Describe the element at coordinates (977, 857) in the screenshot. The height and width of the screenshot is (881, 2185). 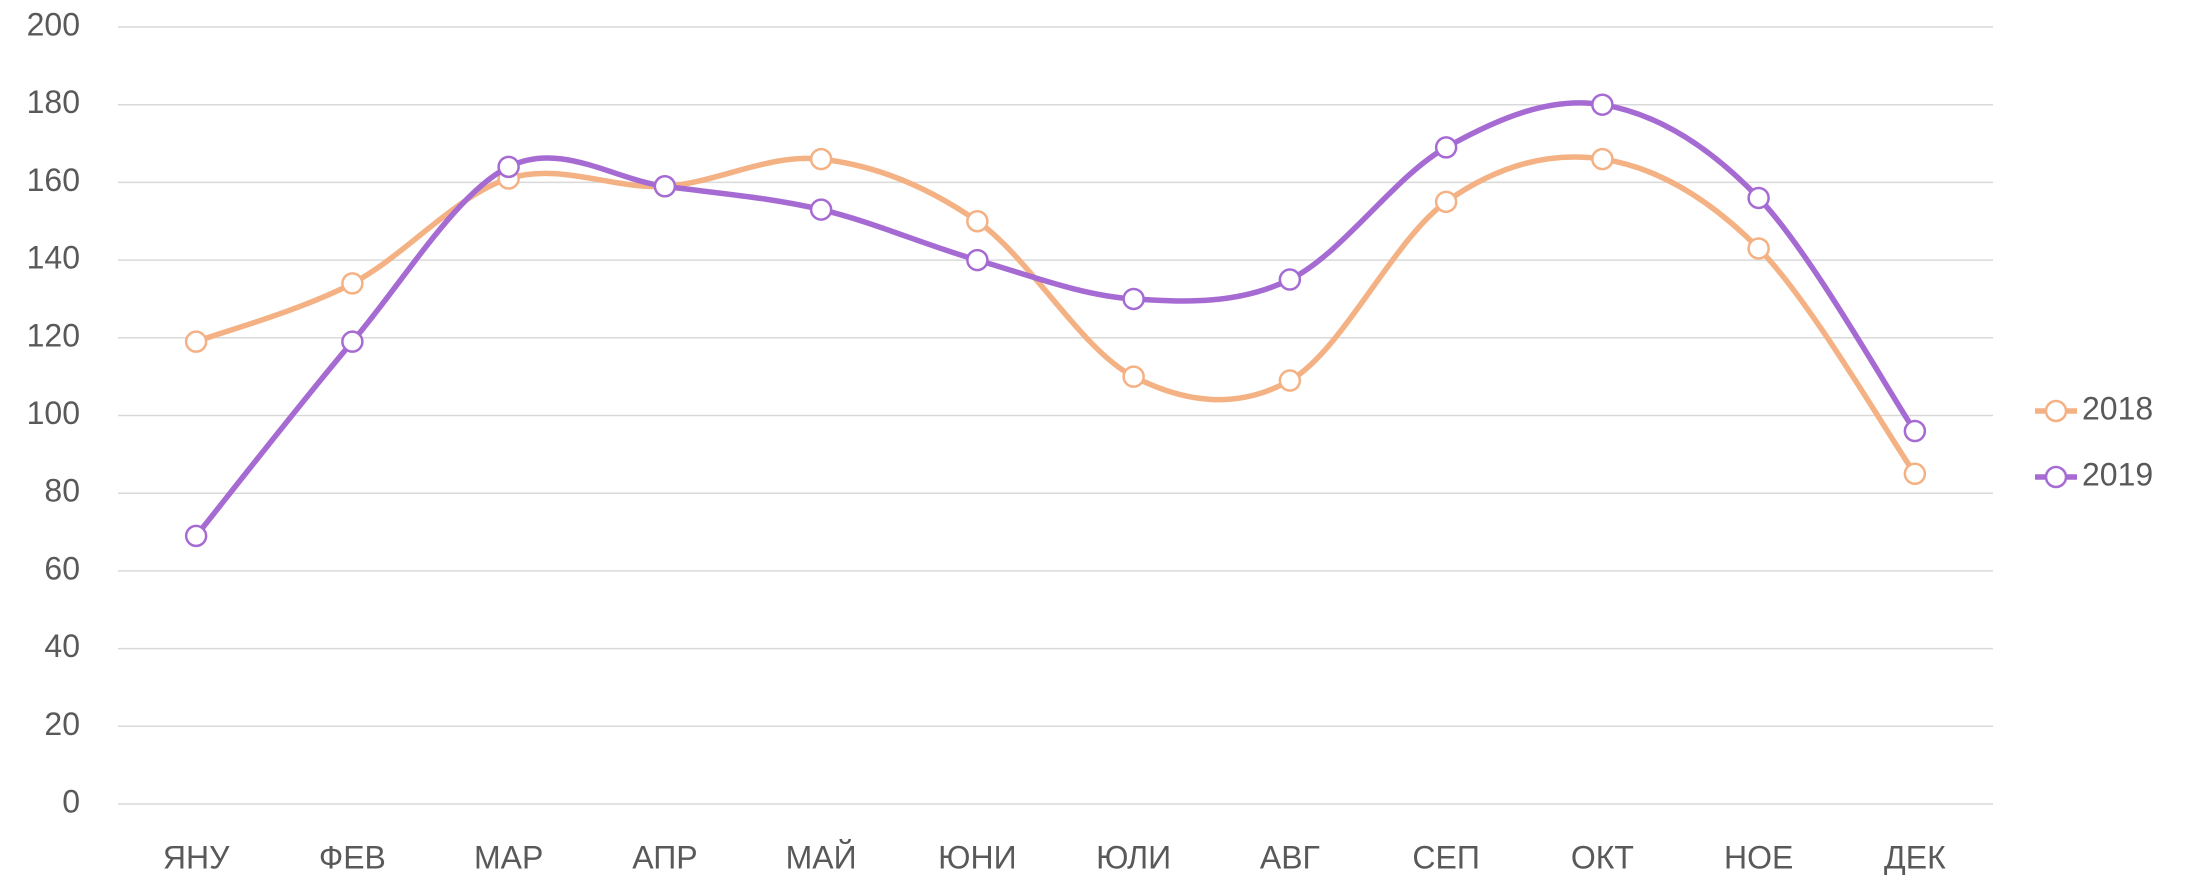
I see `x-tick-label: ЮНИ` at that location.